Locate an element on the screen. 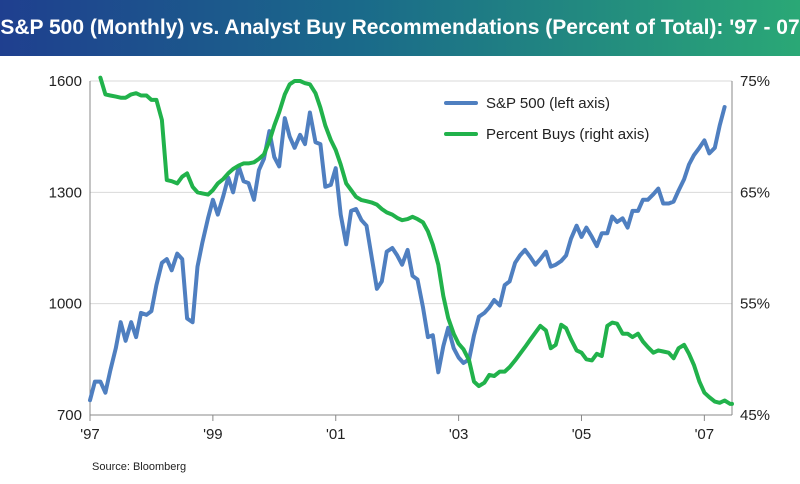 This screenshot has width=800, height=484. left-tick-label: 1300 is located at coordinates (65, 192).